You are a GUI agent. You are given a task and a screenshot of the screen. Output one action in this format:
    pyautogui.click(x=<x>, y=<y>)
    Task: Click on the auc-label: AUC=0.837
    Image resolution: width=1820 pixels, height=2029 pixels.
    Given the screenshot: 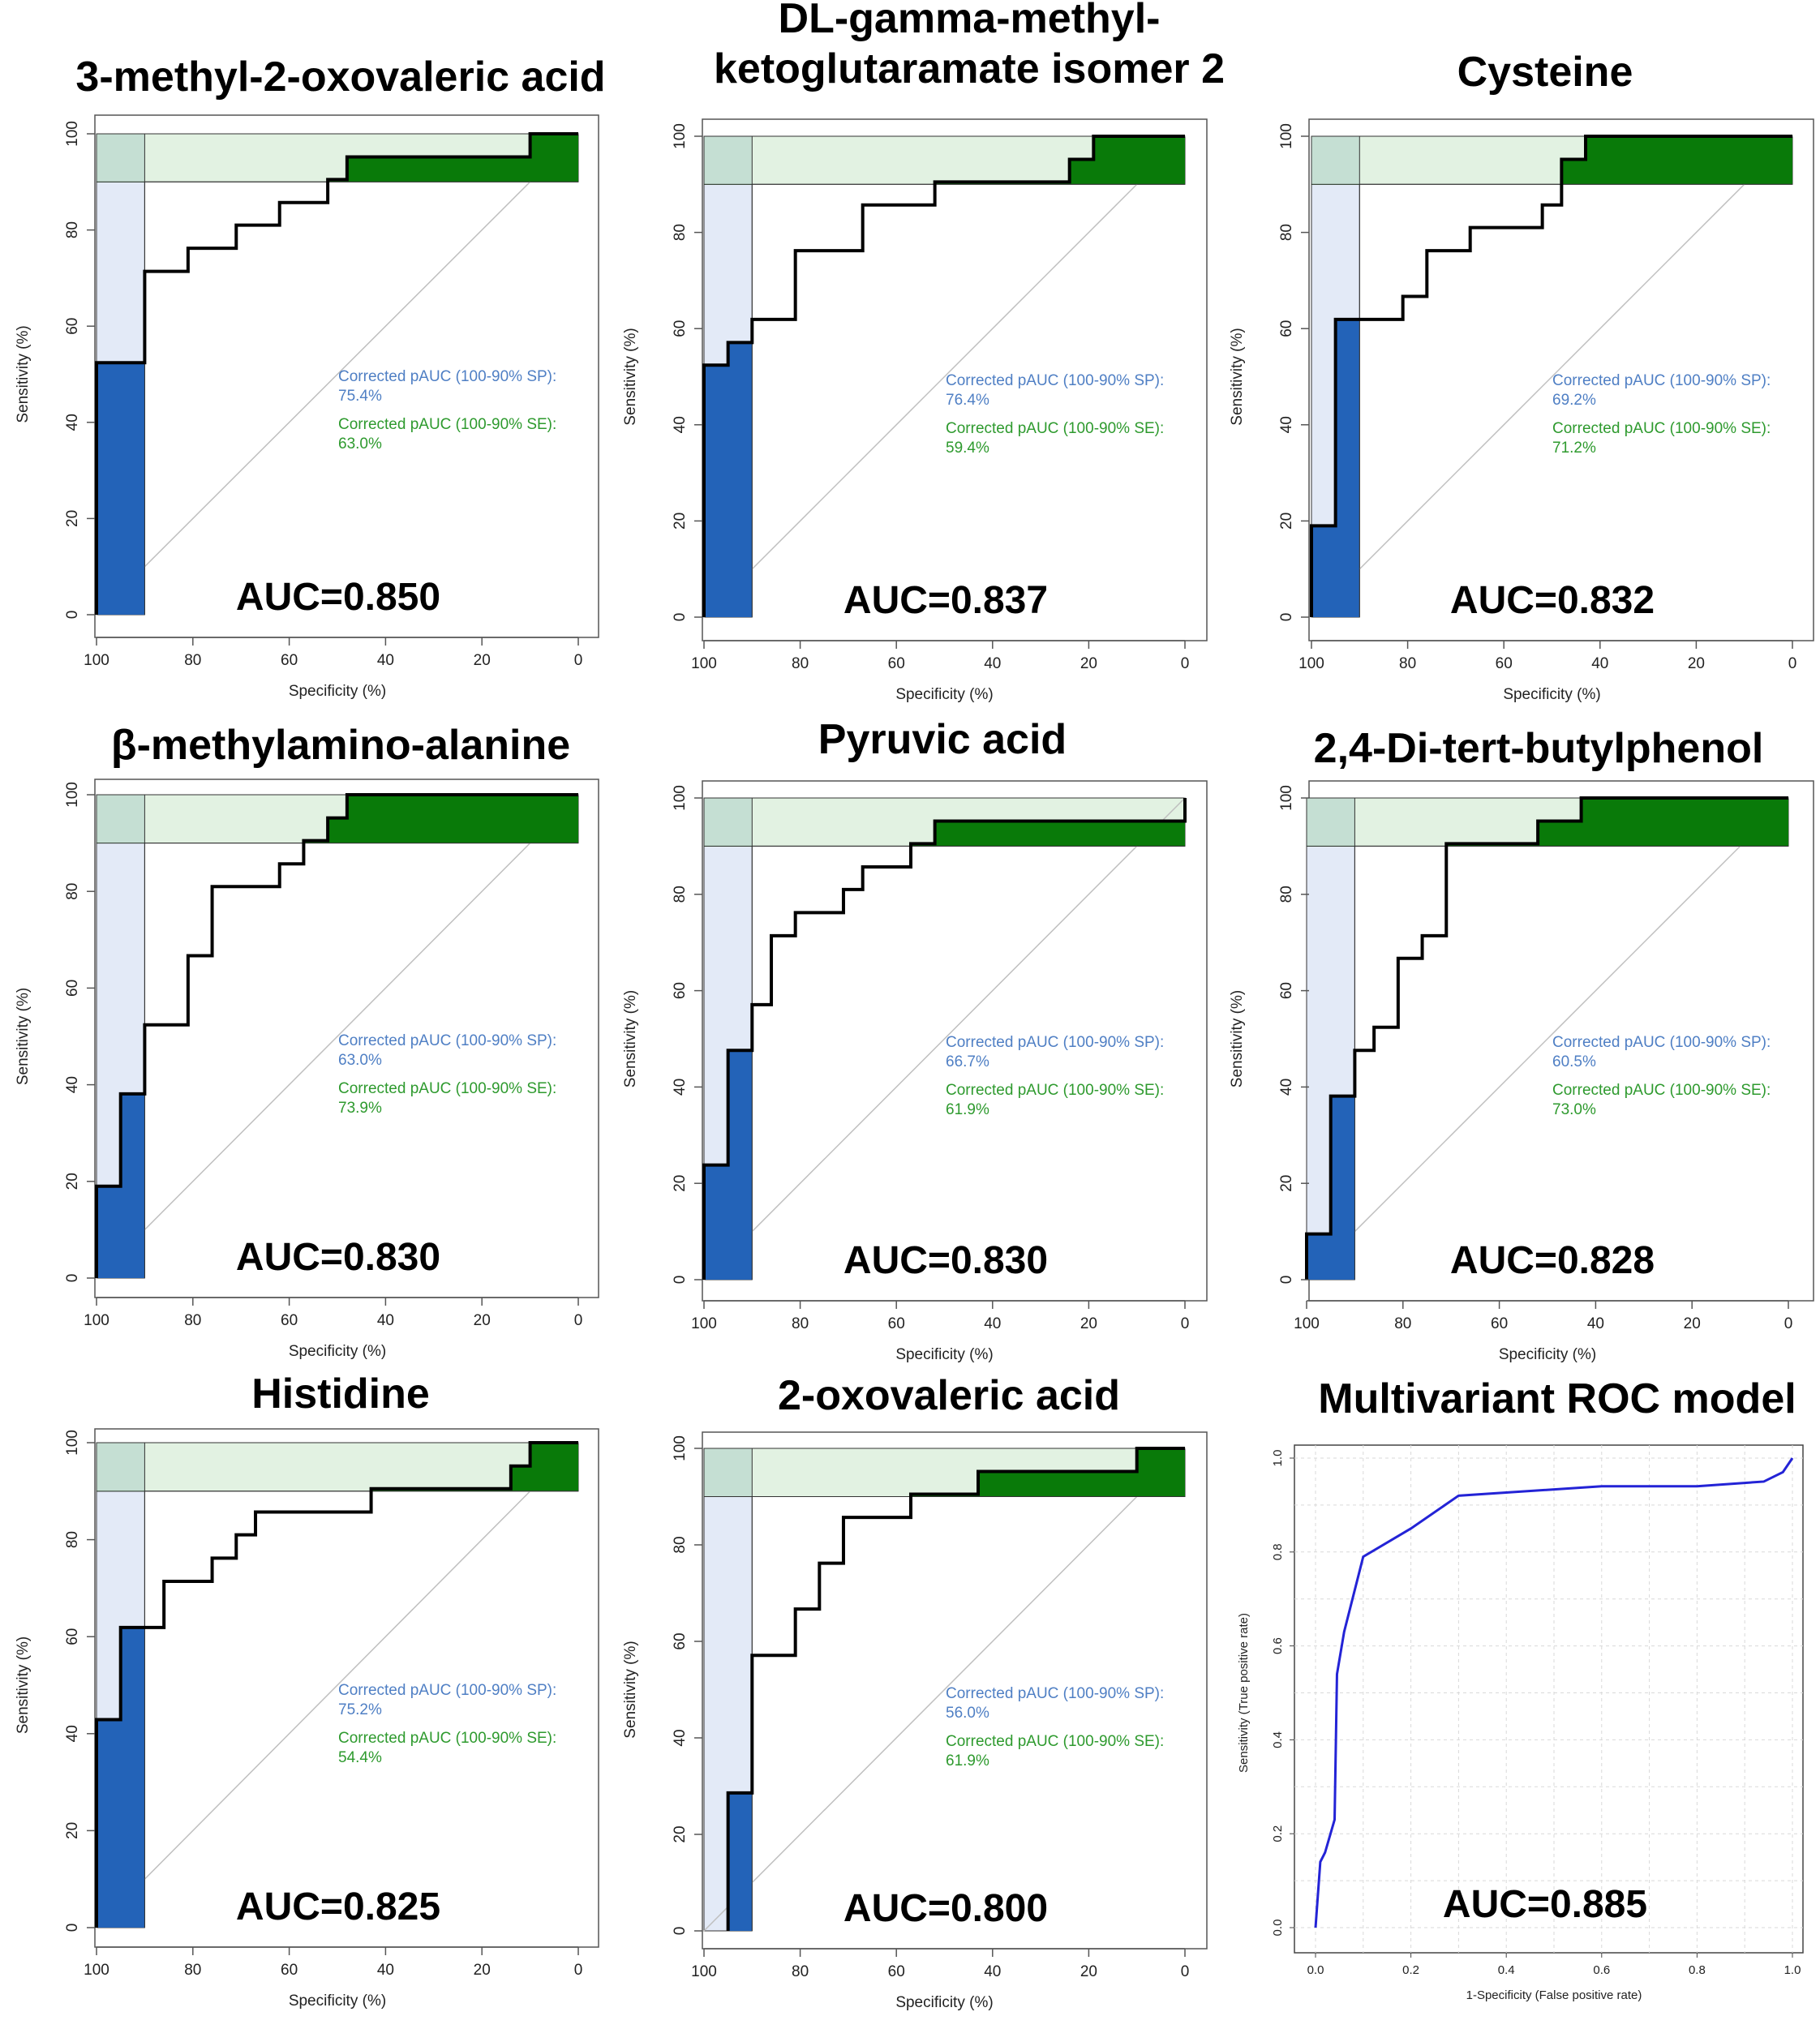 What is the action you would take?
    pyautogui.click(x=946, y=601)
    